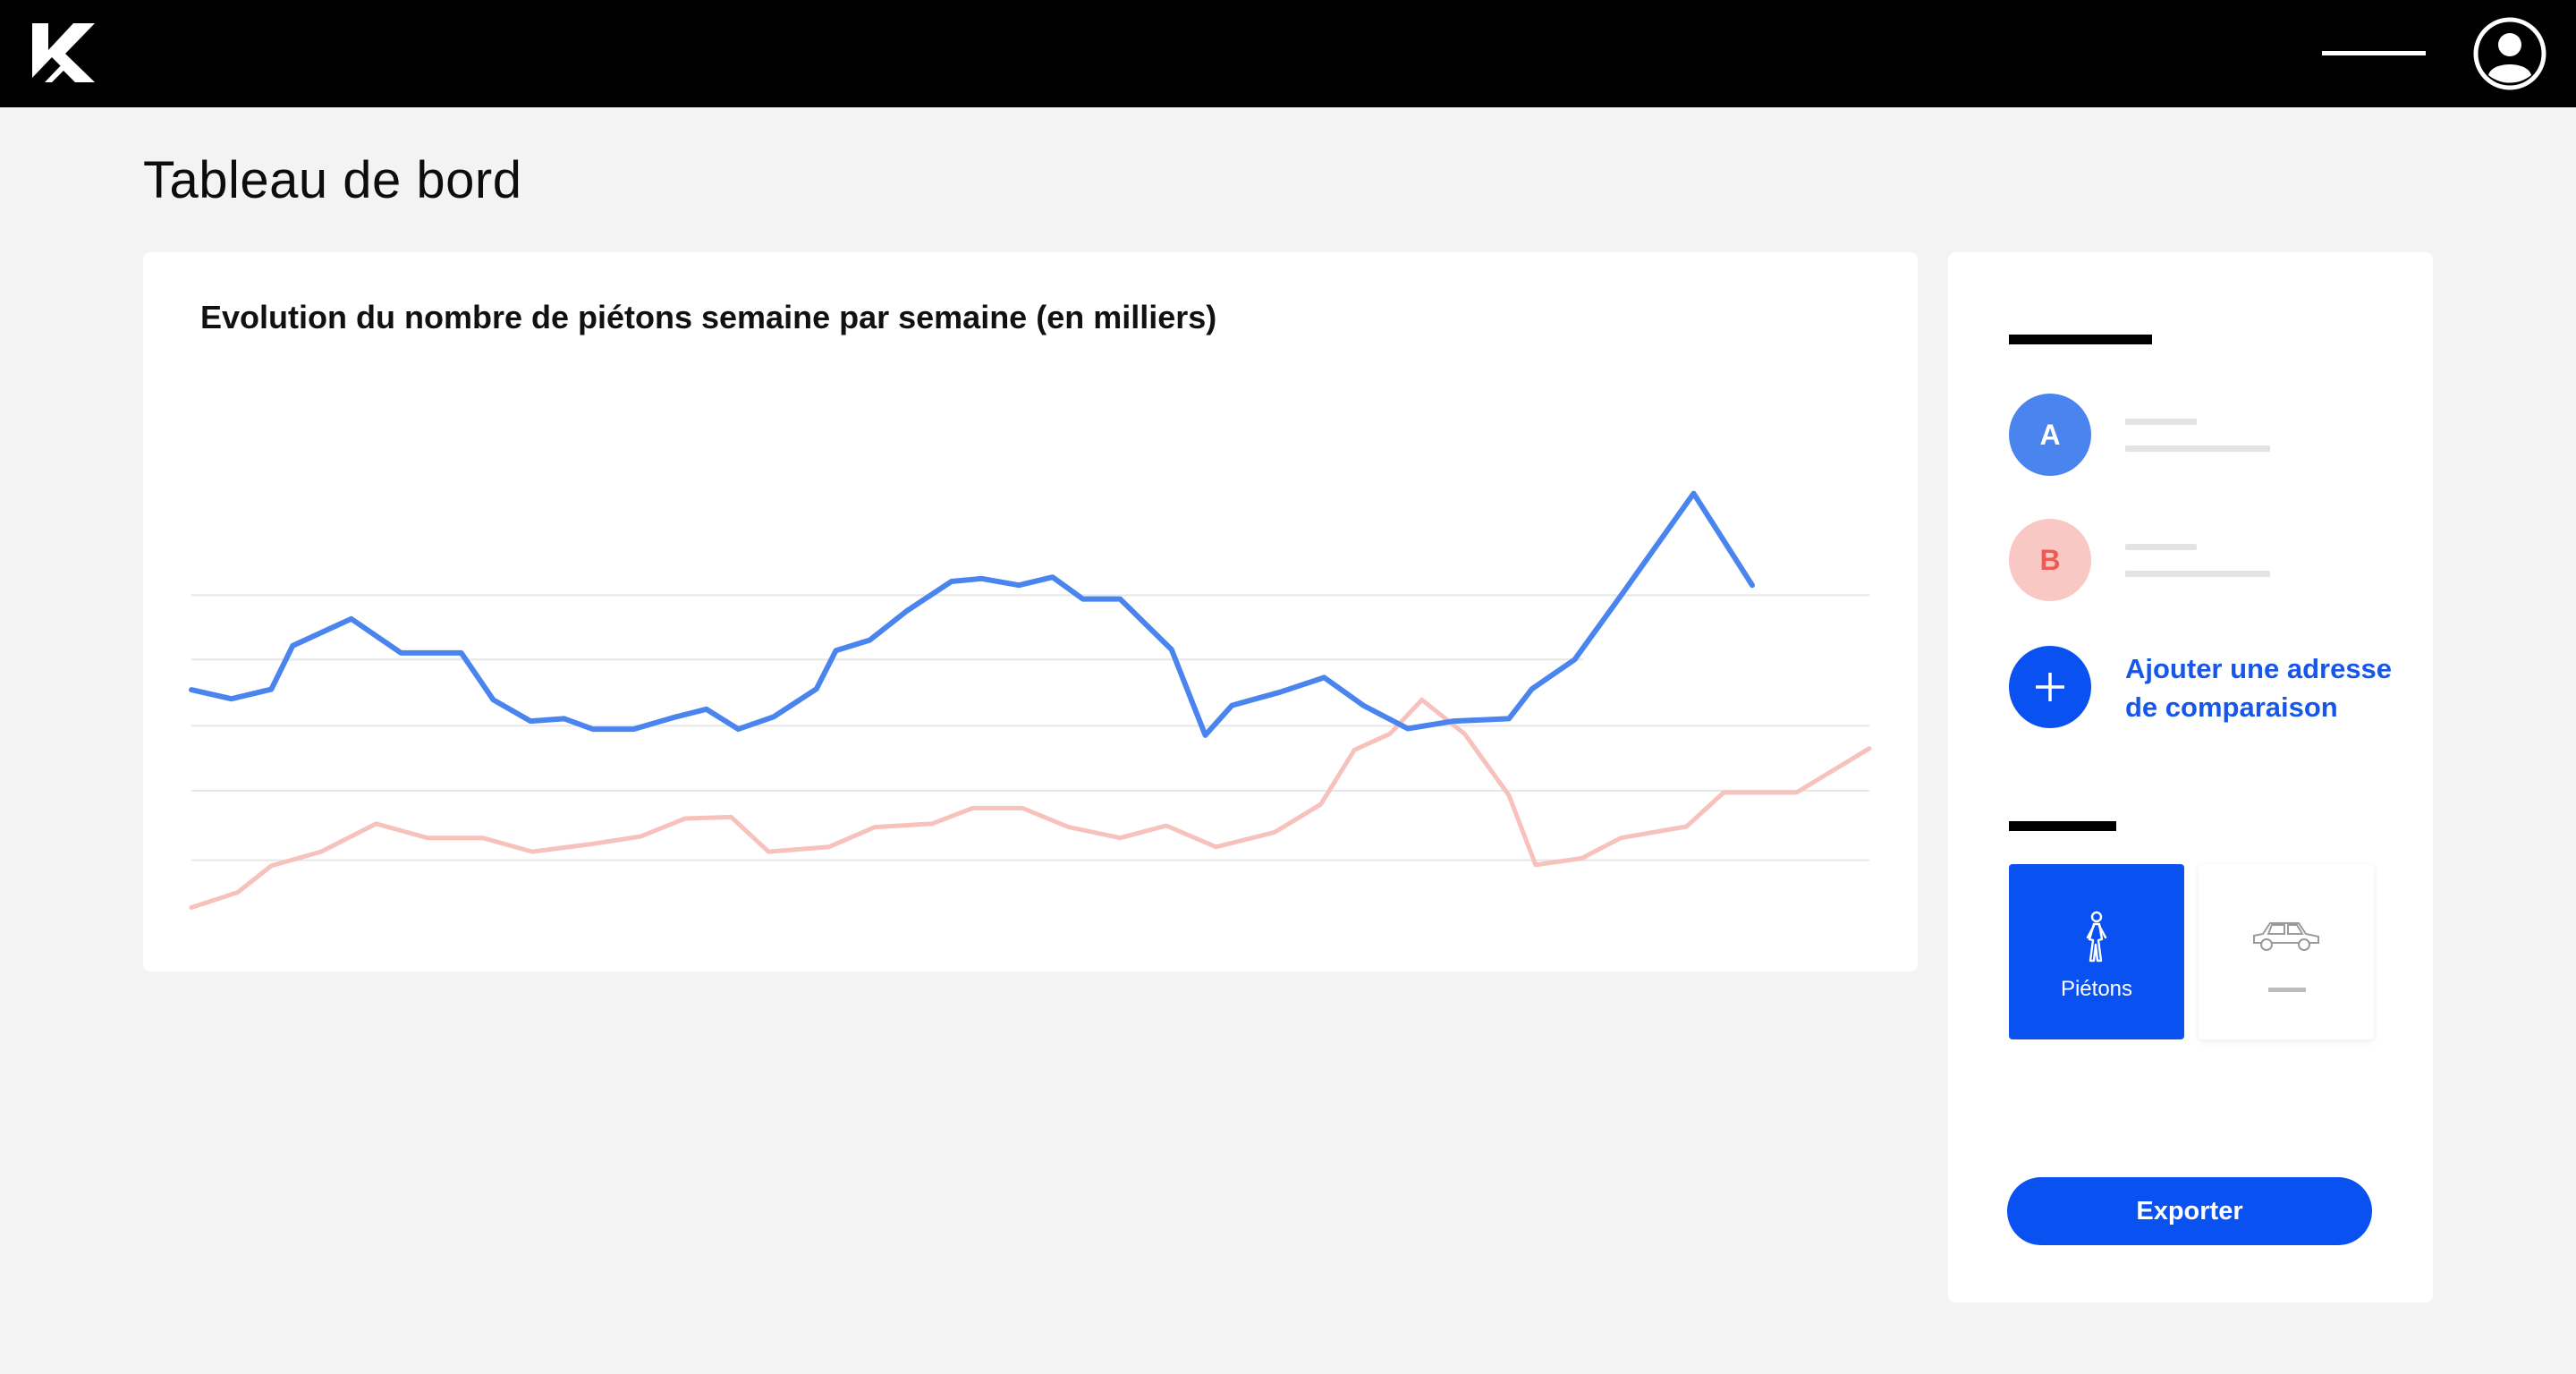  Describe the element at coordinates (2197, 574) in the screenshot. I see `address-b-detail-placeholder` at that location.